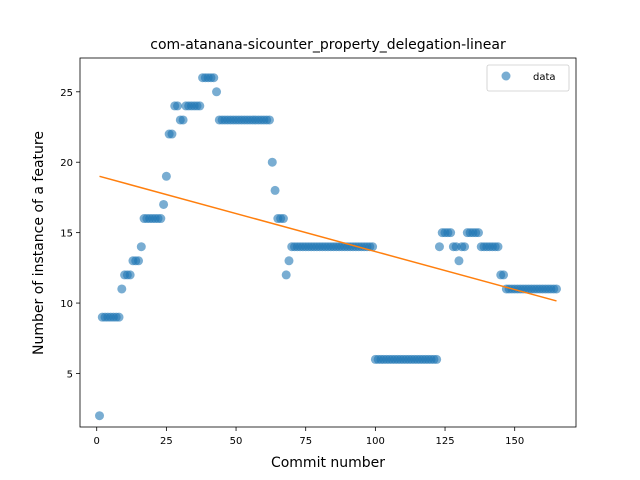 Image resolution: width=640 pixels, height=480 pixels. Describe the element at coordinates (328, 463) in the screenshot. I see `x-axis-label: Commit number` at that location.